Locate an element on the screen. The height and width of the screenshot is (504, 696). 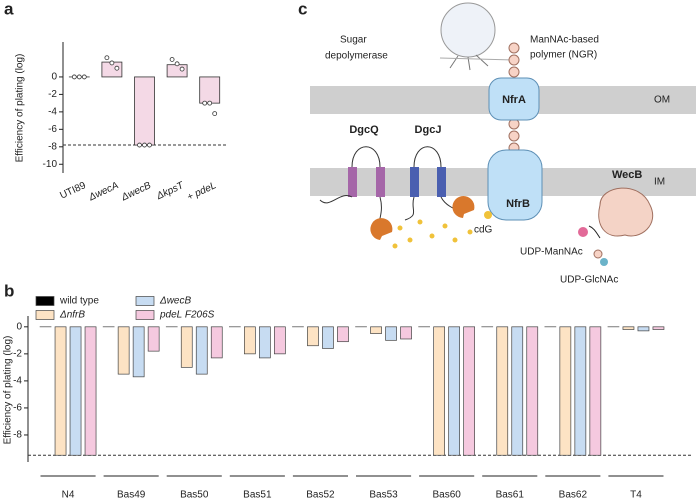
x-tick-label: Bas50 is located at coordinates (194, 495).